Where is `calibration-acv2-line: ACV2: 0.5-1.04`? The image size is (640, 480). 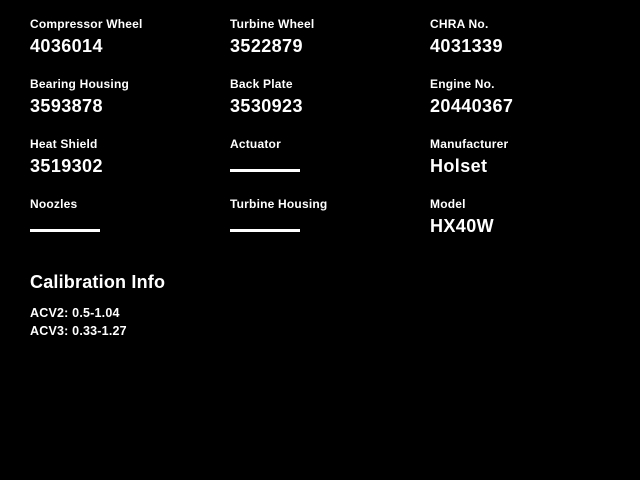
calibration-acv2-line: ACV2: 0.5-1.04 is located at coordinates (75, 313).